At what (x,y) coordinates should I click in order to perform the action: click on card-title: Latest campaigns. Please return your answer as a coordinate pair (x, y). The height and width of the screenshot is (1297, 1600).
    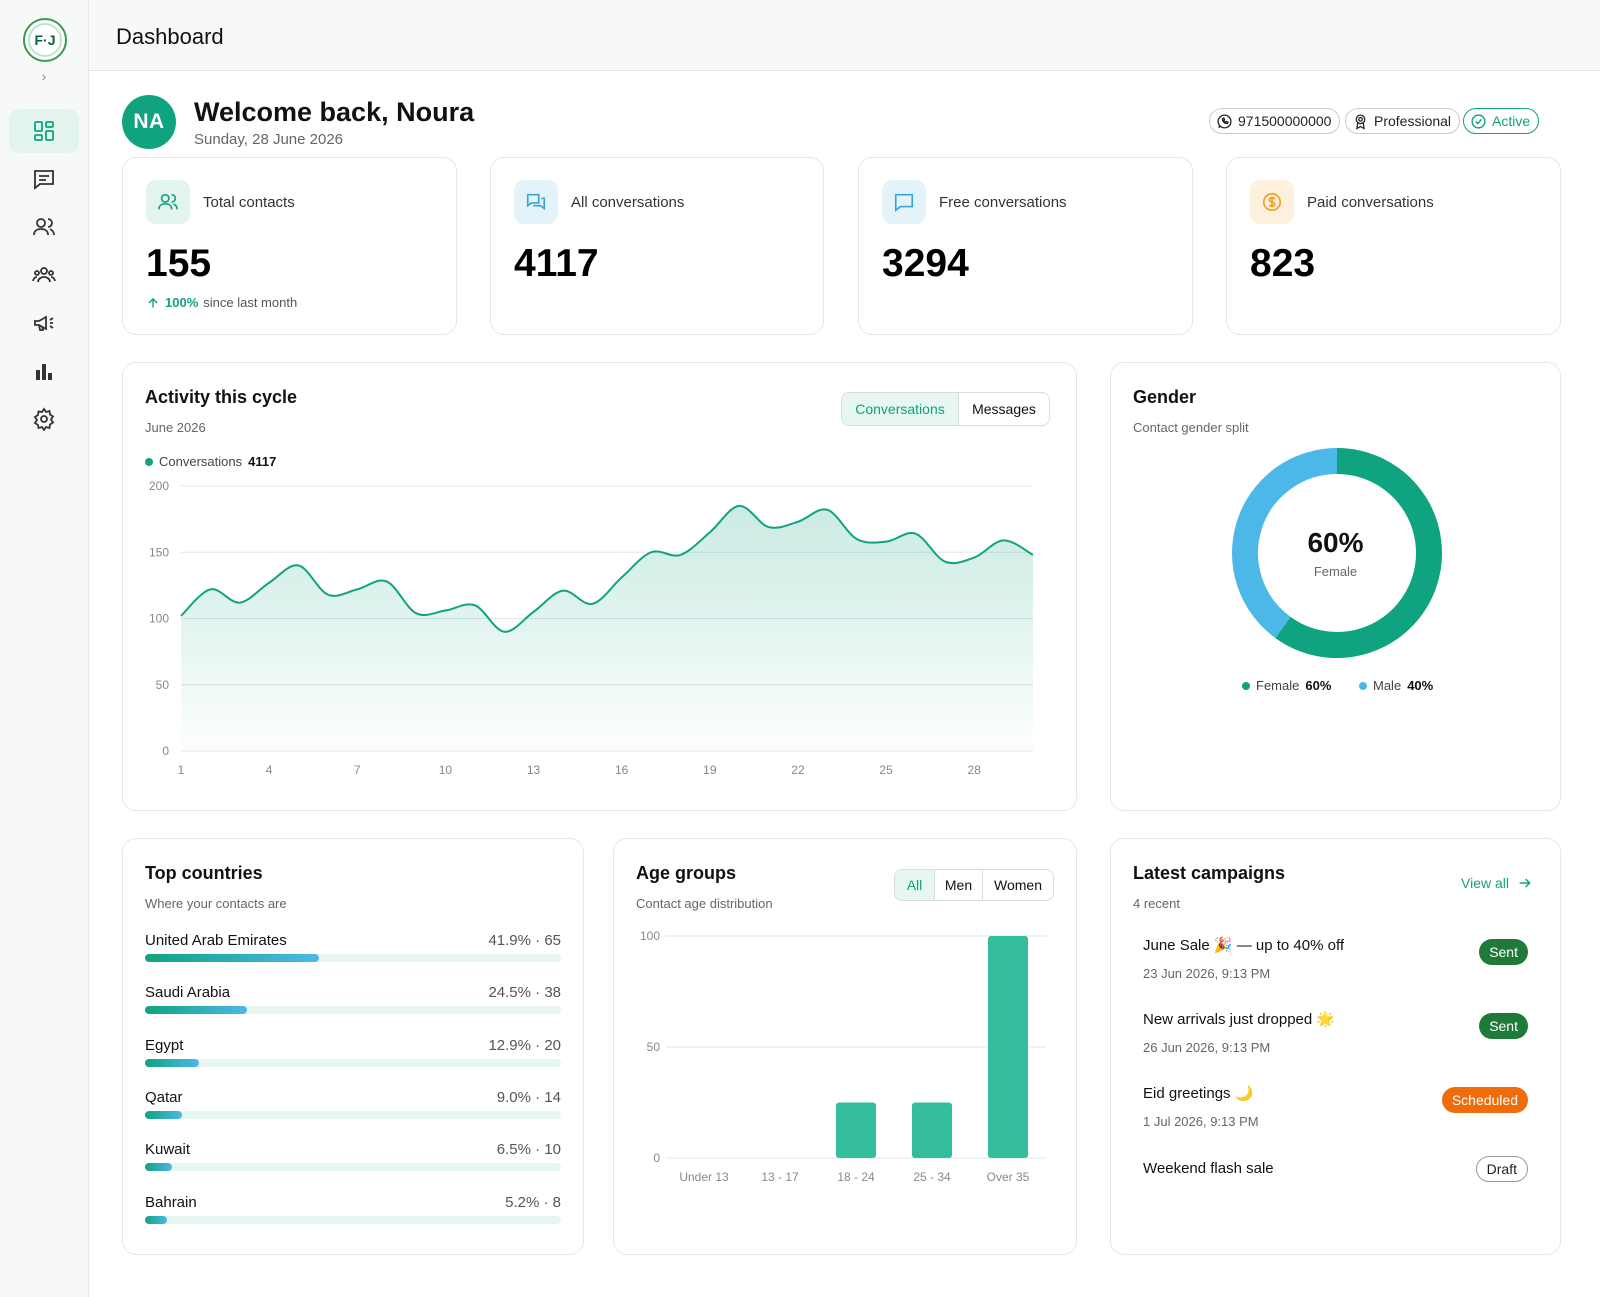
    Looking at the image, I should click on (1209, 873).